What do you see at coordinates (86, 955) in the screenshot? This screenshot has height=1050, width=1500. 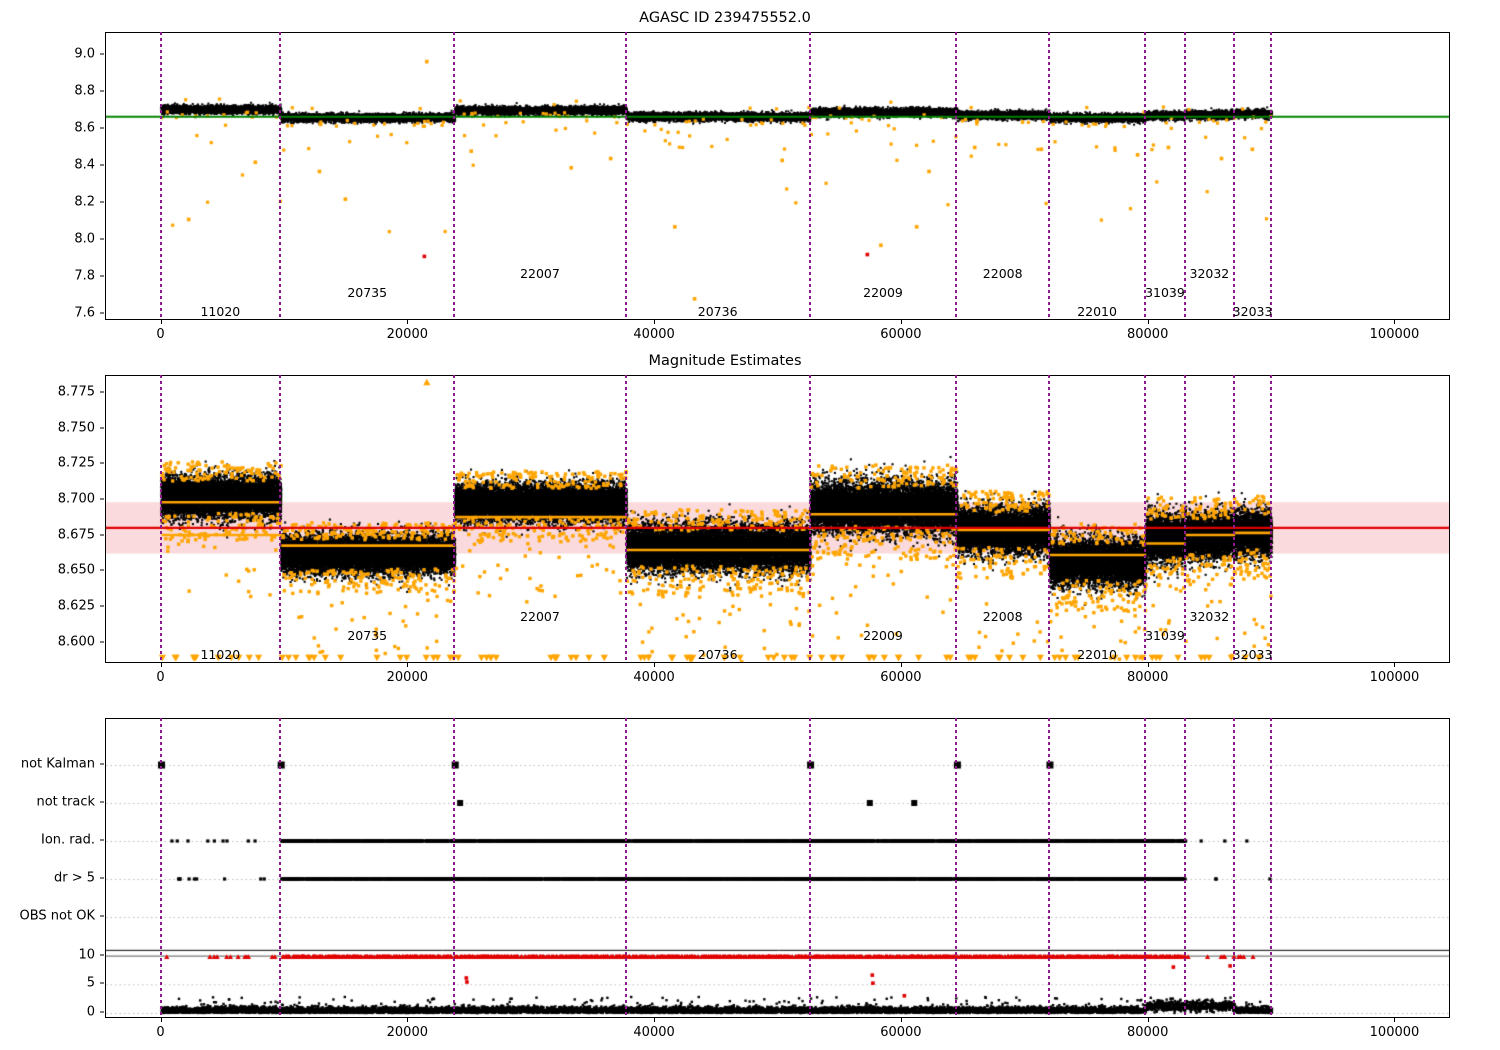 I see `panel3-dr-tick-label: 10` at bounding box center [86, 955].